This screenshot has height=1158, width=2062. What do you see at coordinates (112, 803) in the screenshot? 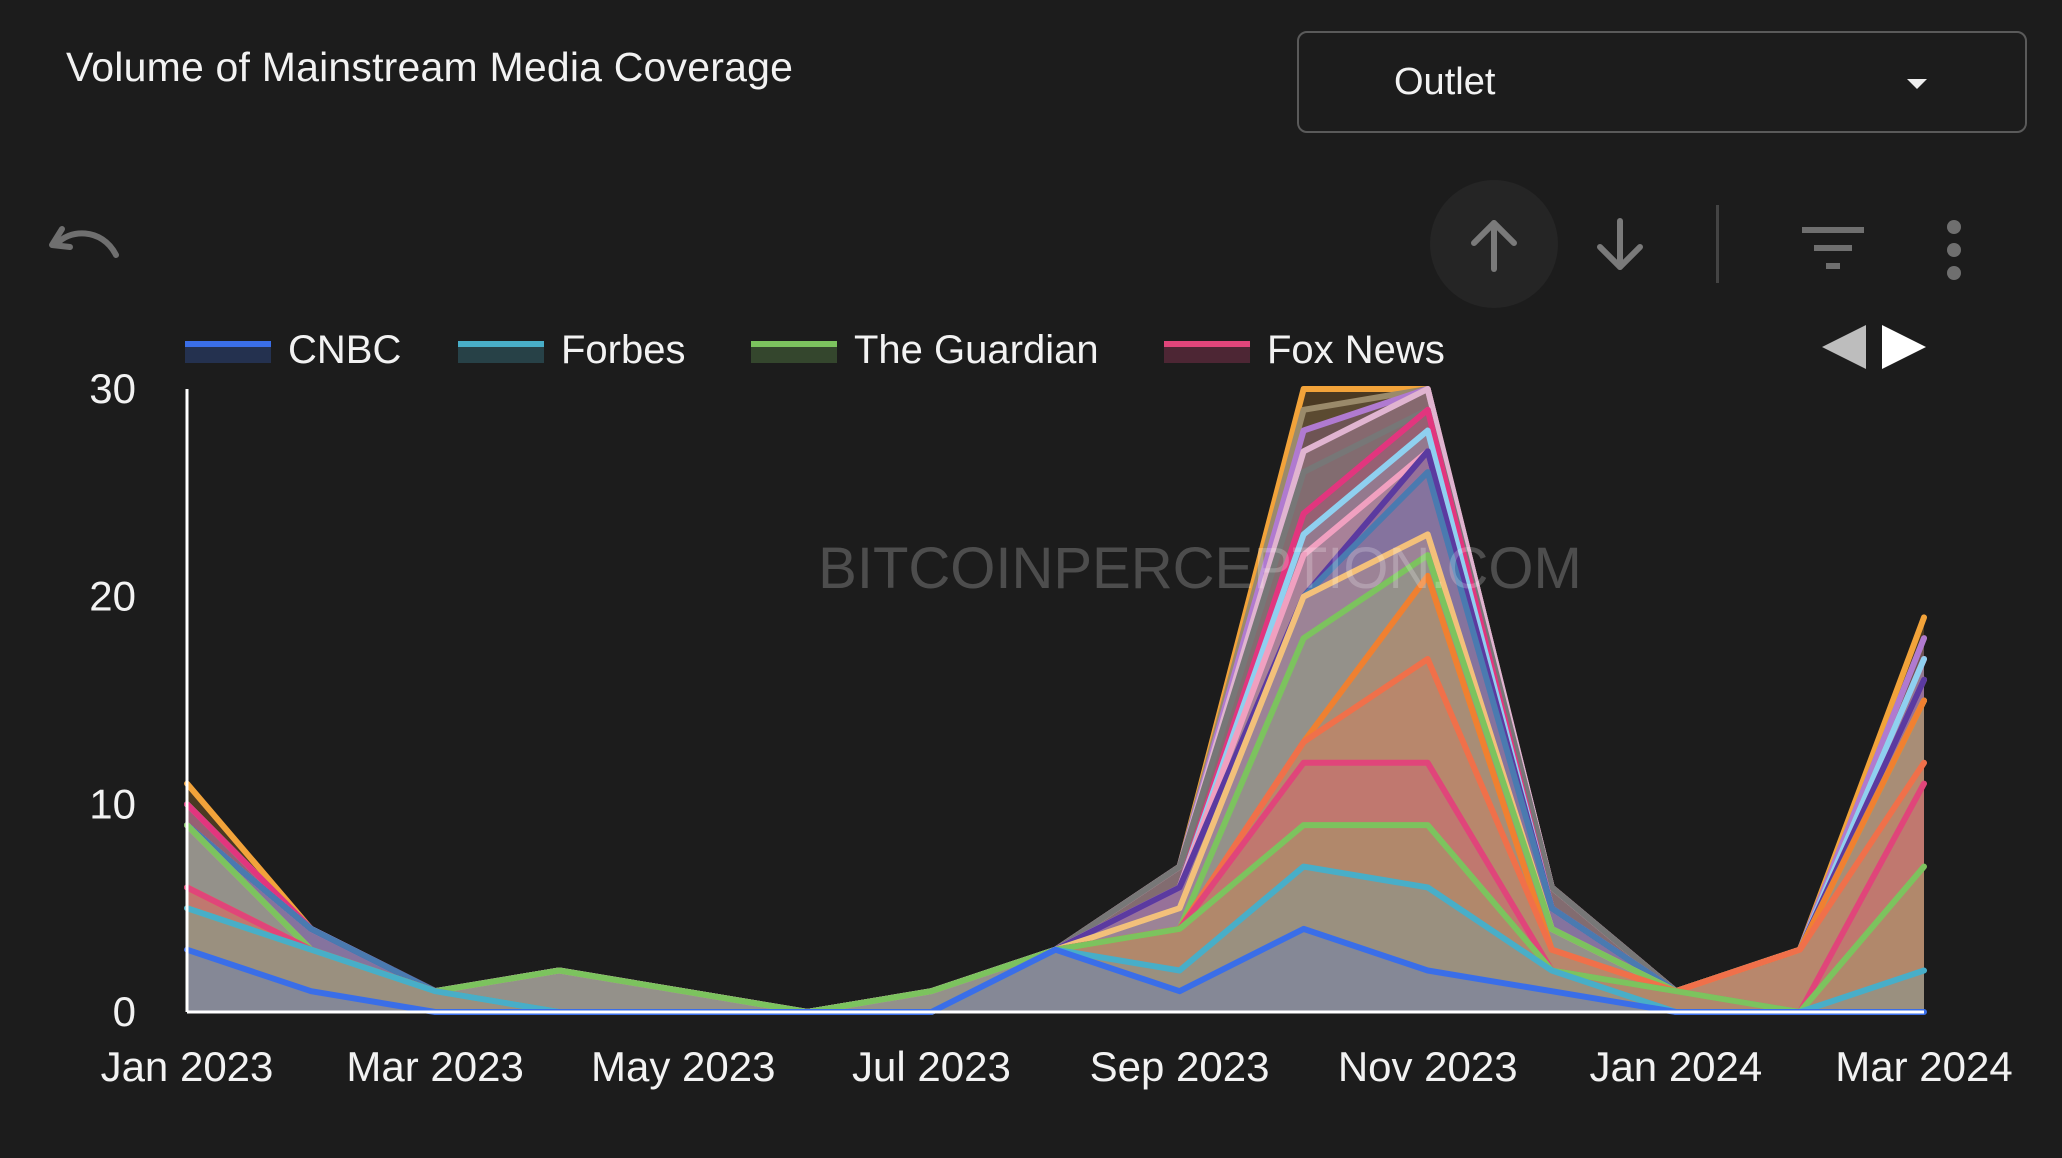
I see `y-tick-label: 10` at bounding box center [112, 803].